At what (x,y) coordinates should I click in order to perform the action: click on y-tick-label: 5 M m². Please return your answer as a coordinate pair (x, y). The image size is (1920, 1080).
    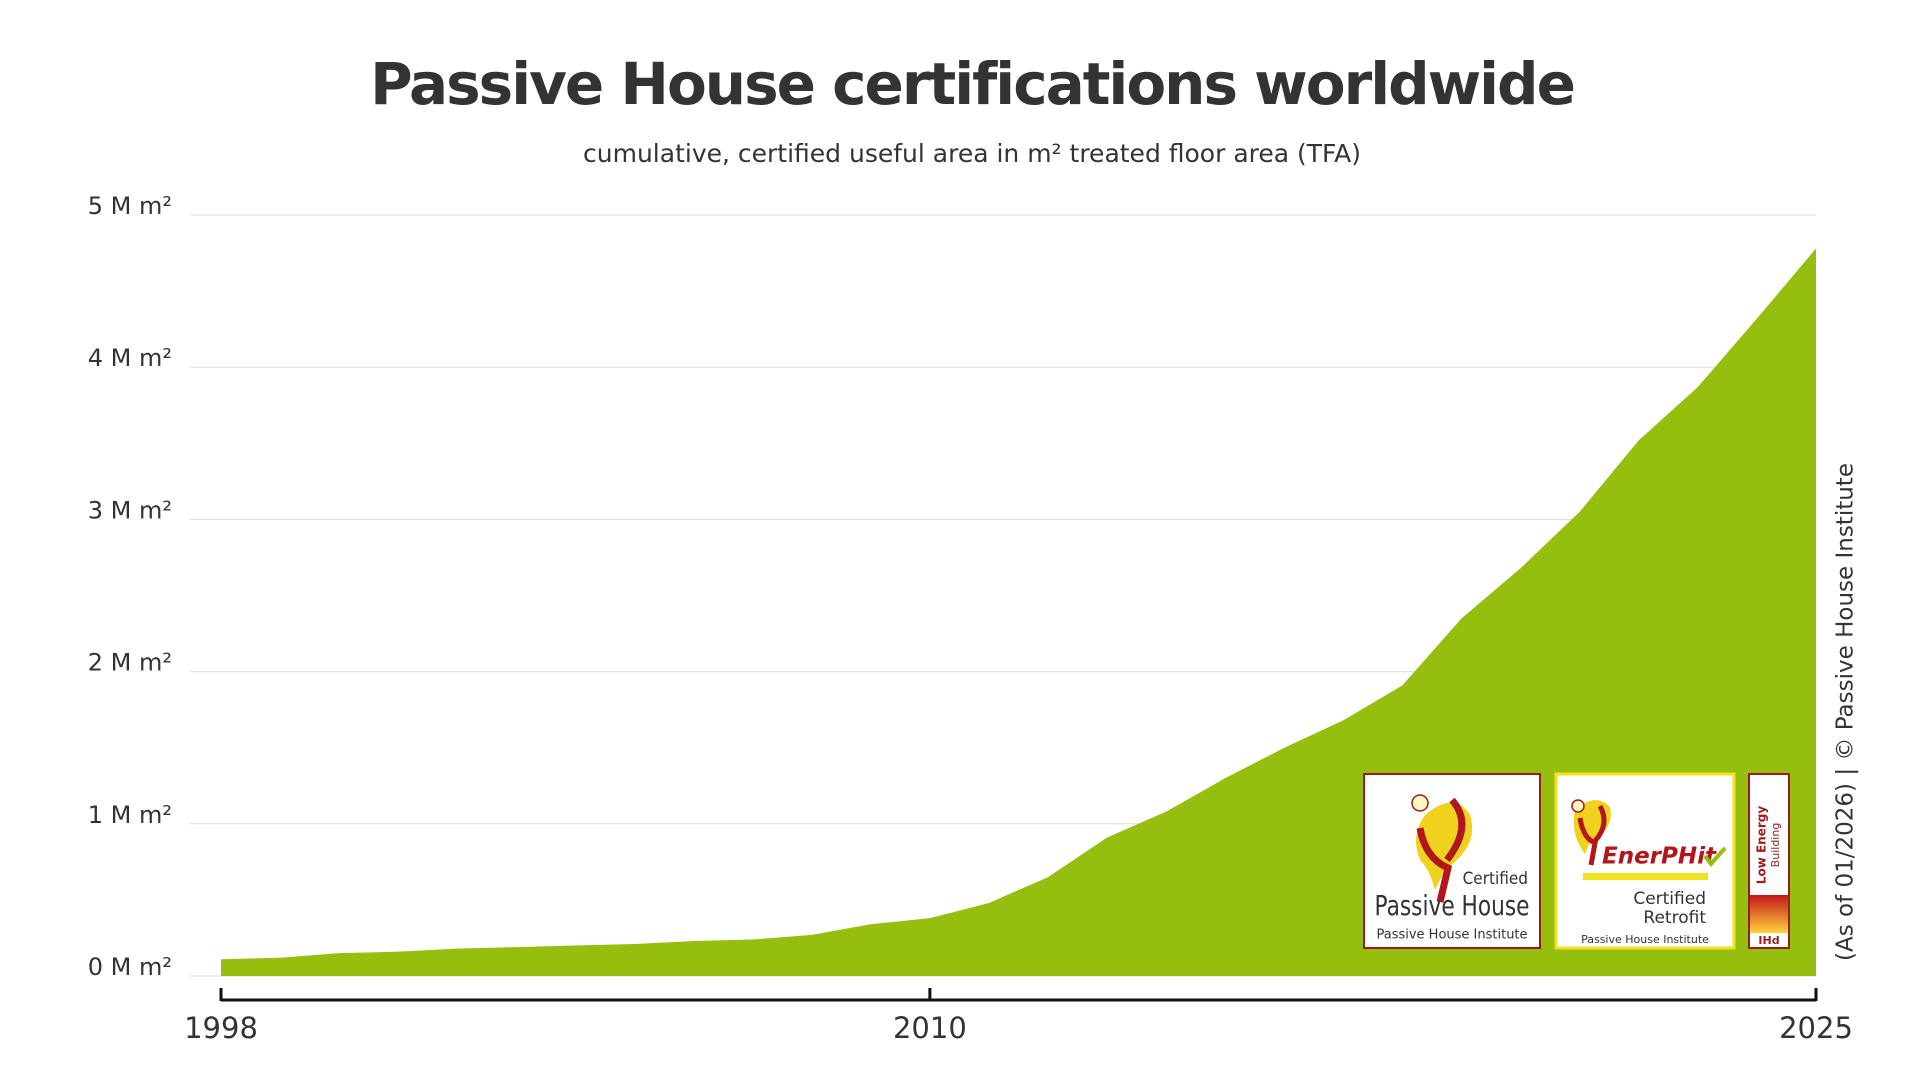
    Looking at the image, I should click on (130, 206).